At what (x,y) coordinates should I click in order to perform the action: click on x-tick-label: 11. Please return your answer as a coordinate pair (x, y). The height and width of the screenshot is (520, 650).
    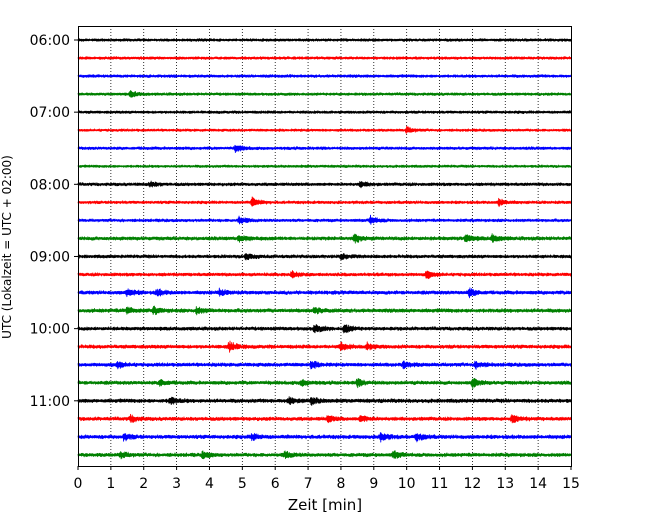
    Looking at the image, I should click on (440, 484).